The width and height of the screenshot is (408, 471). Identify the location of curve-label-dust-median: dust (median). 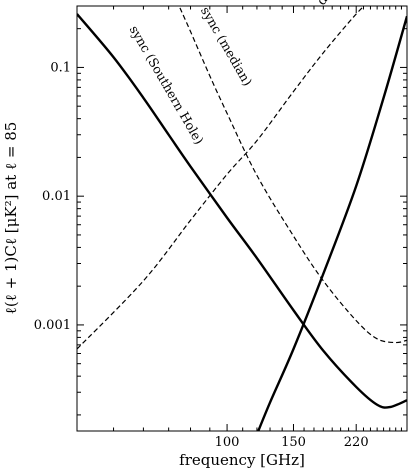
(344, 4).